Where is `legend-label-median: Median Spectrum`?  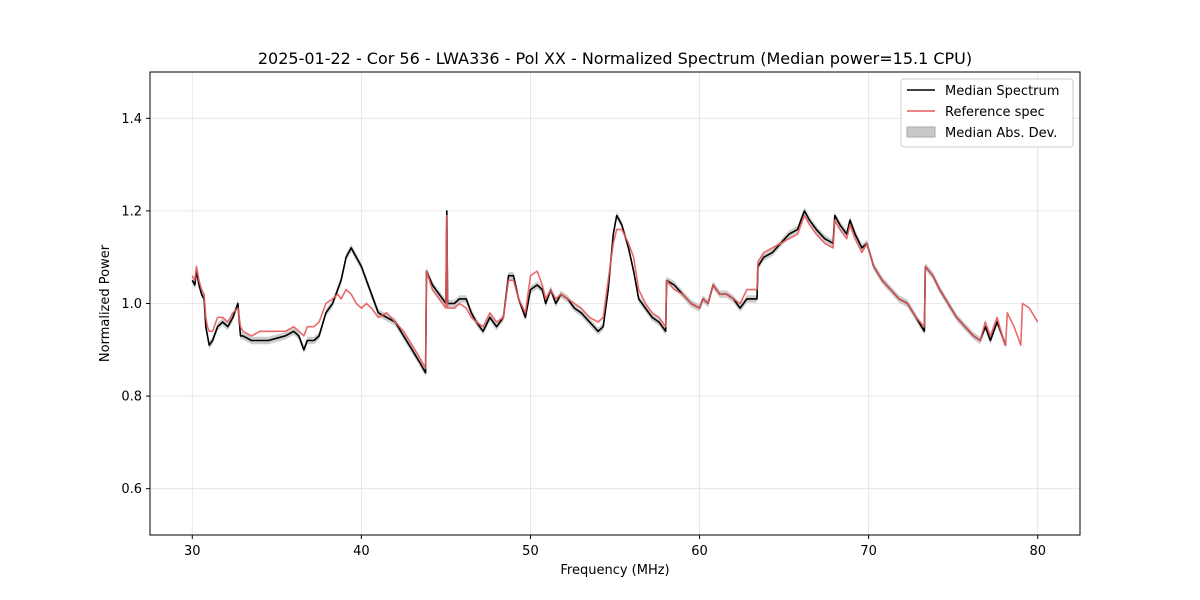 legend-label-median: Median Spectrum is located at coordinates (1002, 91).